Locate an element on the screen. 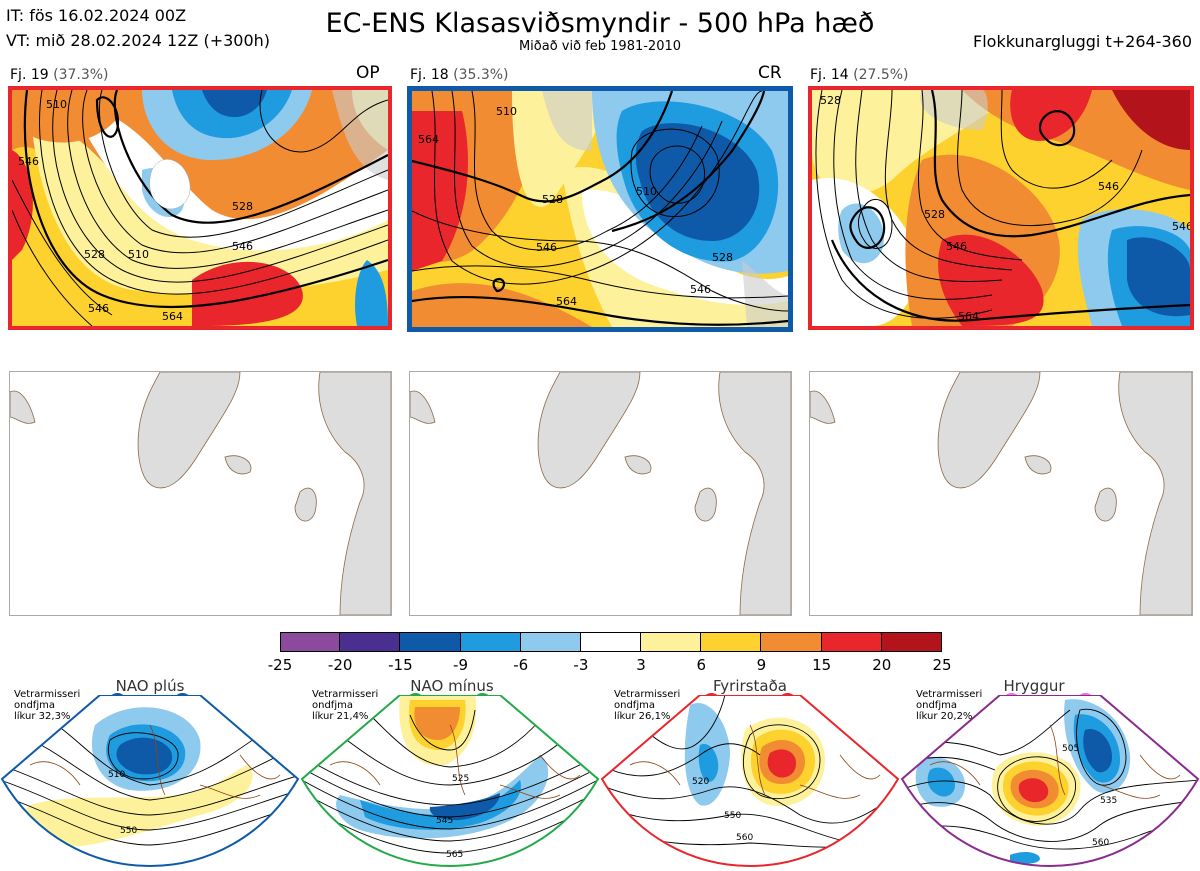 This screenshot has width=1200, height=871. cluster-2-percent: (35.3%) is located at coordinates (481, 75).